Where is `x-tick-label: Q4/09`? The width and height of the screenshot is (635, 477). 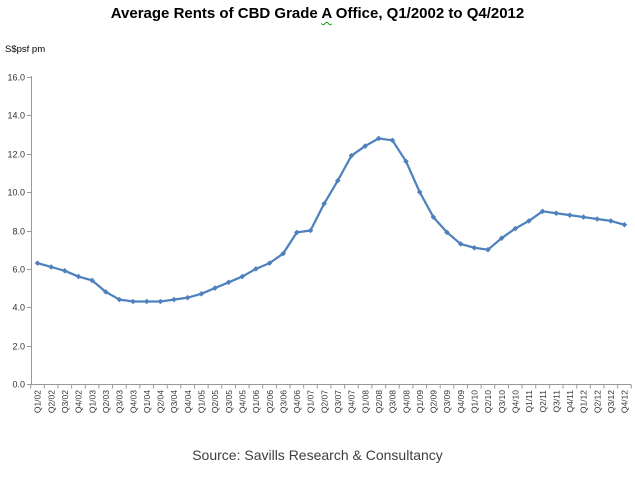 x-tick-label: Q4/09 is located at coordinates (461, 401).